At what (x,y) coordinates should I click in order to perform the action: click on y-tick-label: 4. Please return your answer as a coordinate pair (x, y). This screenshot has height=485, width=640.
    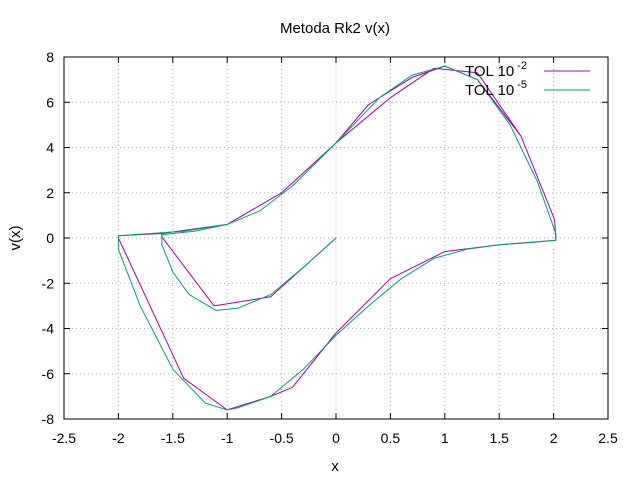
    Looking at the image, I should click on (50, 148).